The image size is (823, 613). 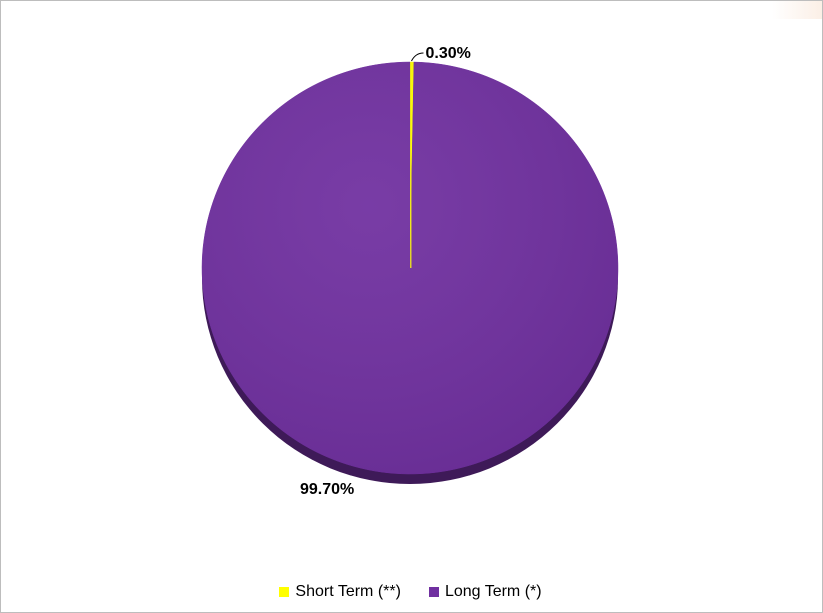 I want to click on corner-shade, so click(x=797, y=10).